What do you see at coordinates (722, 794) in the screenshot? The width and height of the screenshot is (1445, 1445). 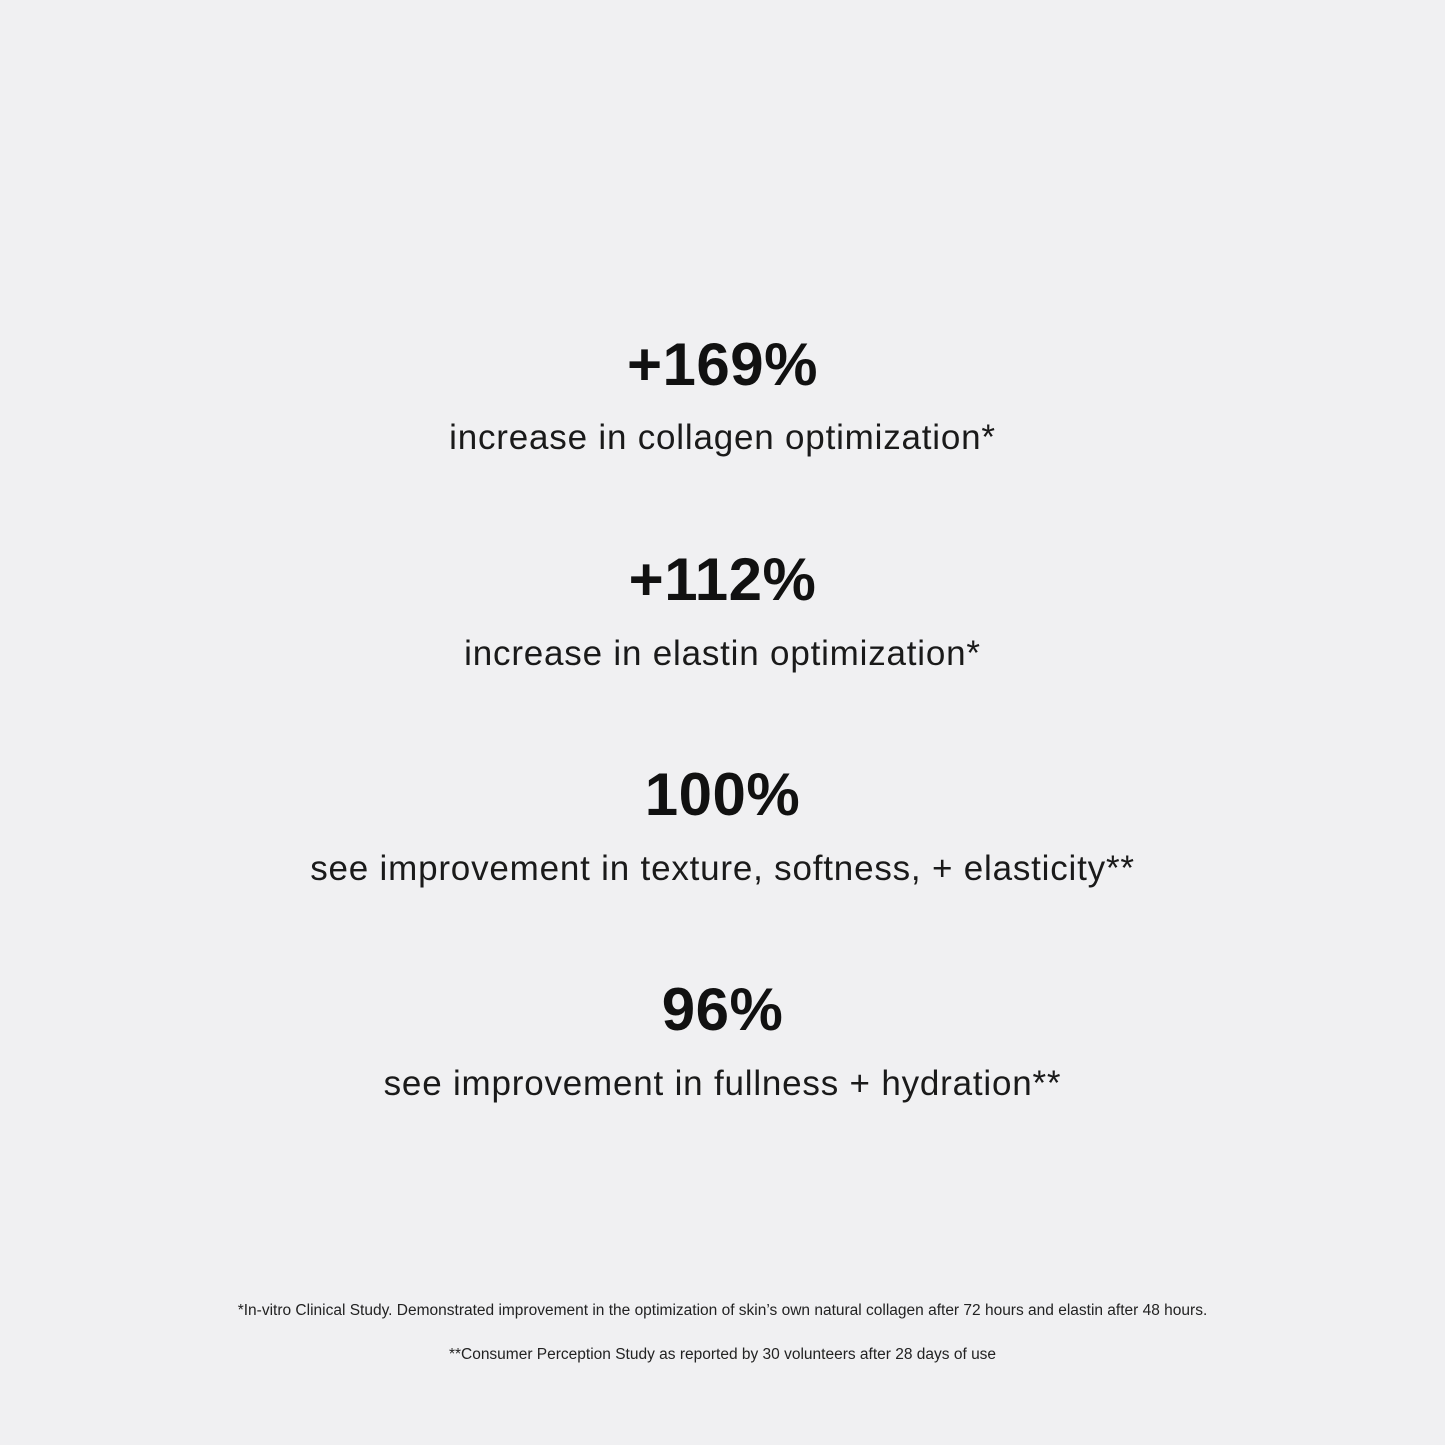 I see `stat-value: 100%` at bounding box center [722, 794].